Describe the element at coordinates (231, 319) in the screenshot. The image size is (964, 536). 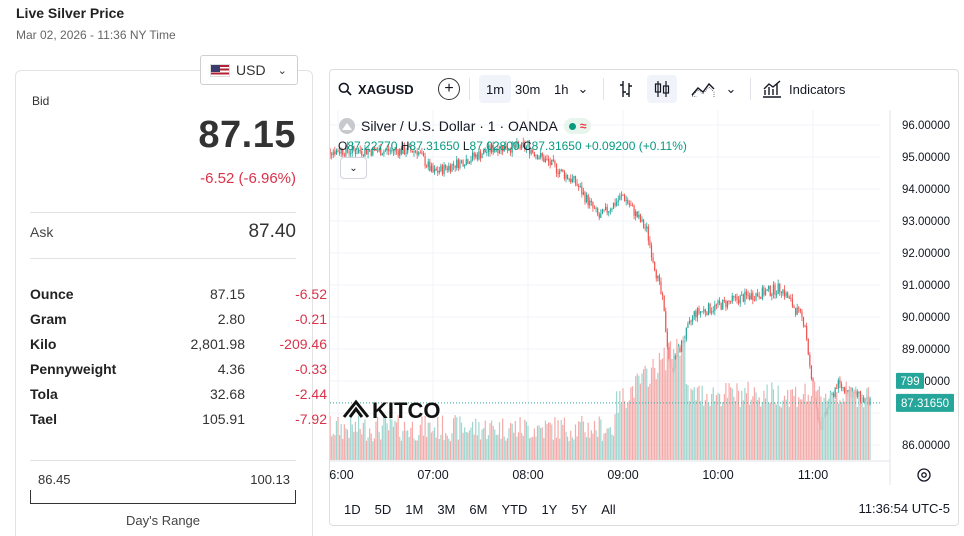
I see `unit-price: 2.80` at that location.